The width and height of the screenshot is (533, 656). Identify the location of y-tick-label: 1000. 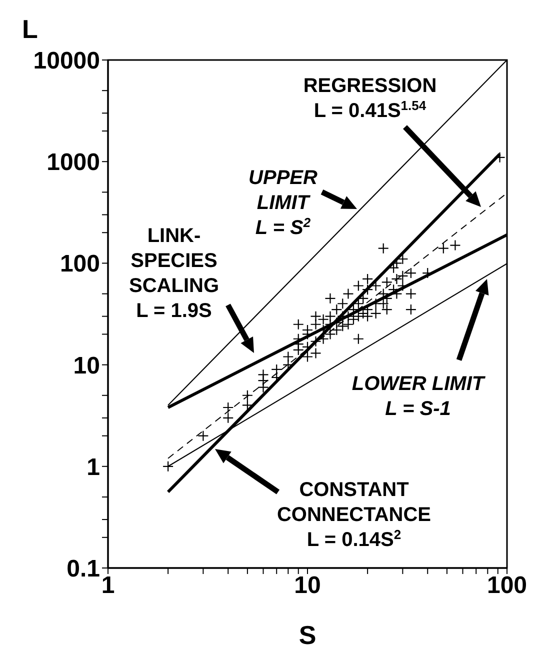
(73, 162).